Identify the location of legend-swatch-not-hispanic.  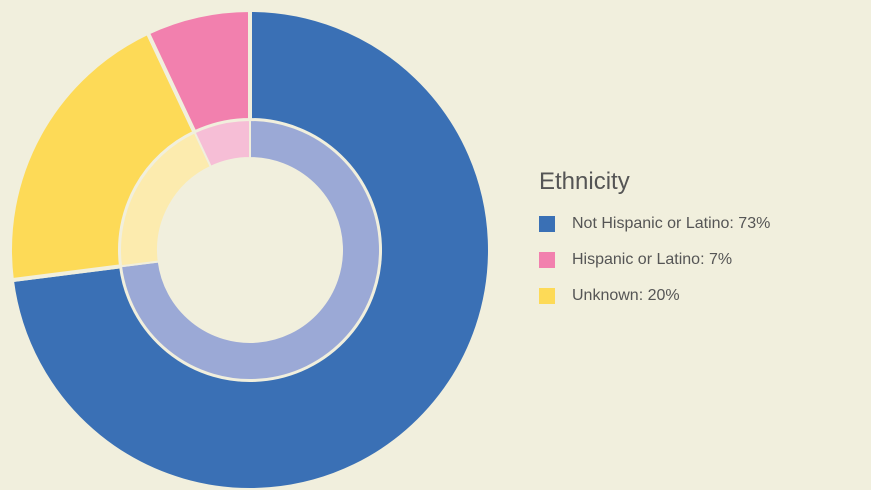
(547, 224).